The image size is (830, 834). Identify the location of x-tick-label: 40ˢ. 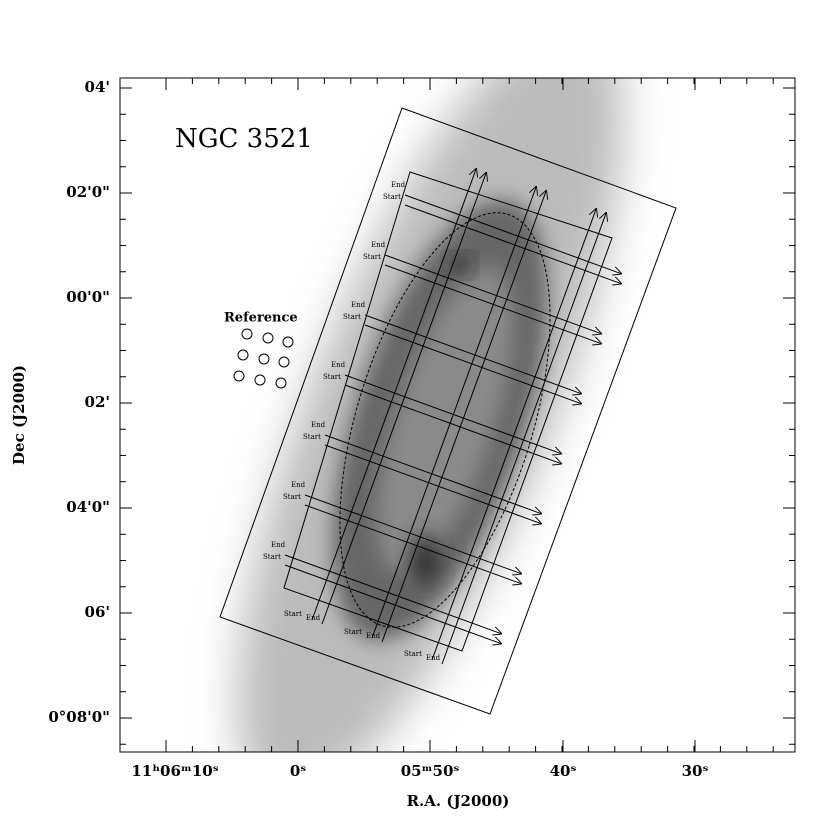
(563, 771).